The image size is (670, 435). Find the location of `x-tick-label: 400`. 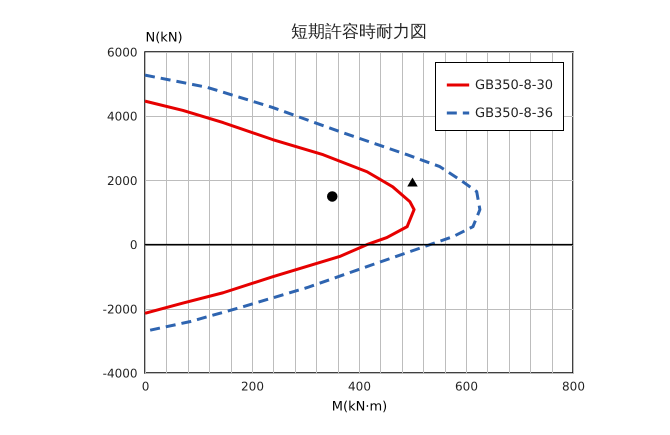

x-tick-label: 400 is located at coordinates (359, 387).